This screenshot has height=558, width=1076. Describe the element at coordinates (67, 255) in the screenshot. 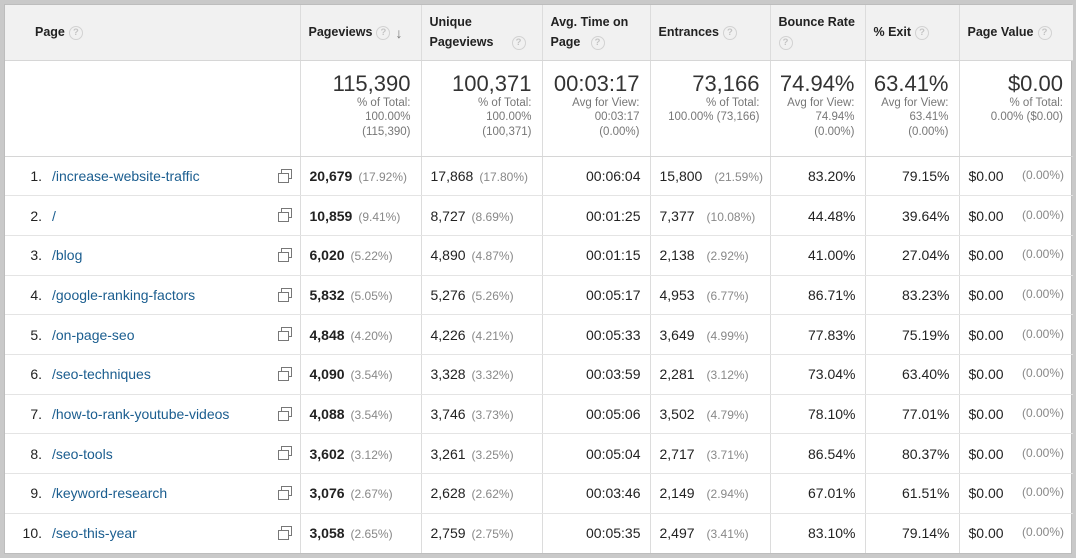

I see `page-link: /blog` at that location.